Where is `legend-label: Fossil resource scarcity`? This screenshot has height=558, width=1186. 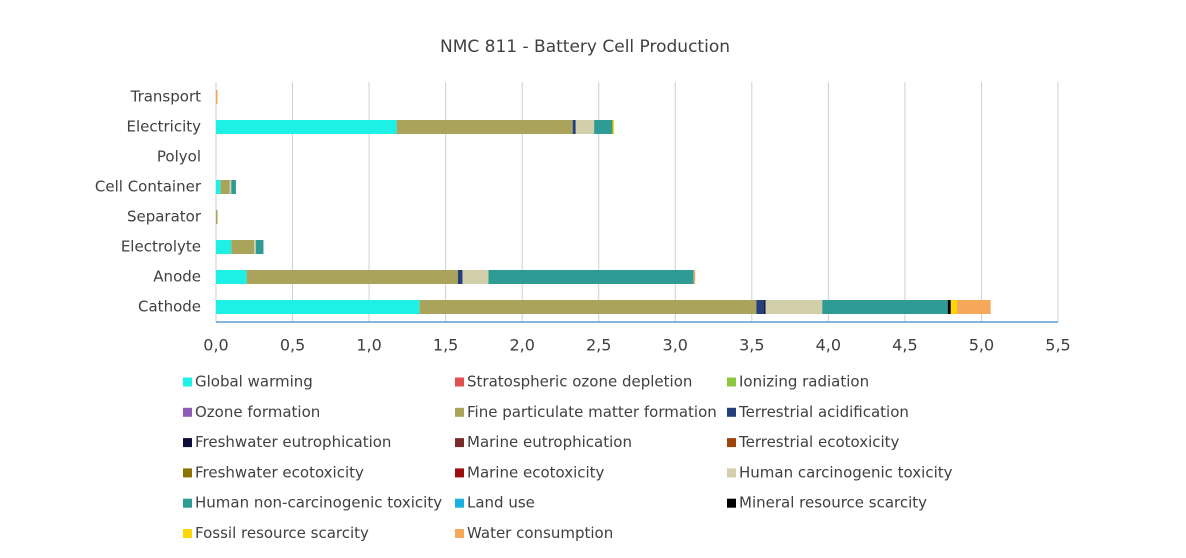 legend-label: Fossil resource scarcity is located at coordinates (282, 533).